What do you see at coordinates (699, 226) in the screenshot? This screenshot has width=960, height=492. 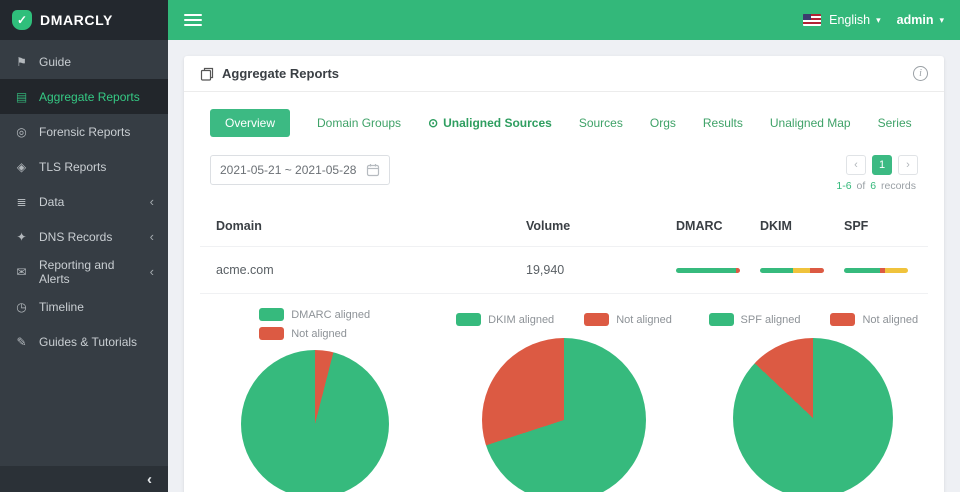 I see `col-dmarc: DMARC` at bounding box center [699, 226].